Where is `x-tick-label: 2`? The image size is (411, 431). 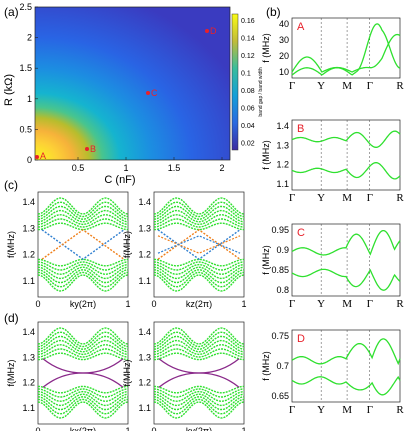
x-tick-label: 2 is located at coordinates (221, 168).